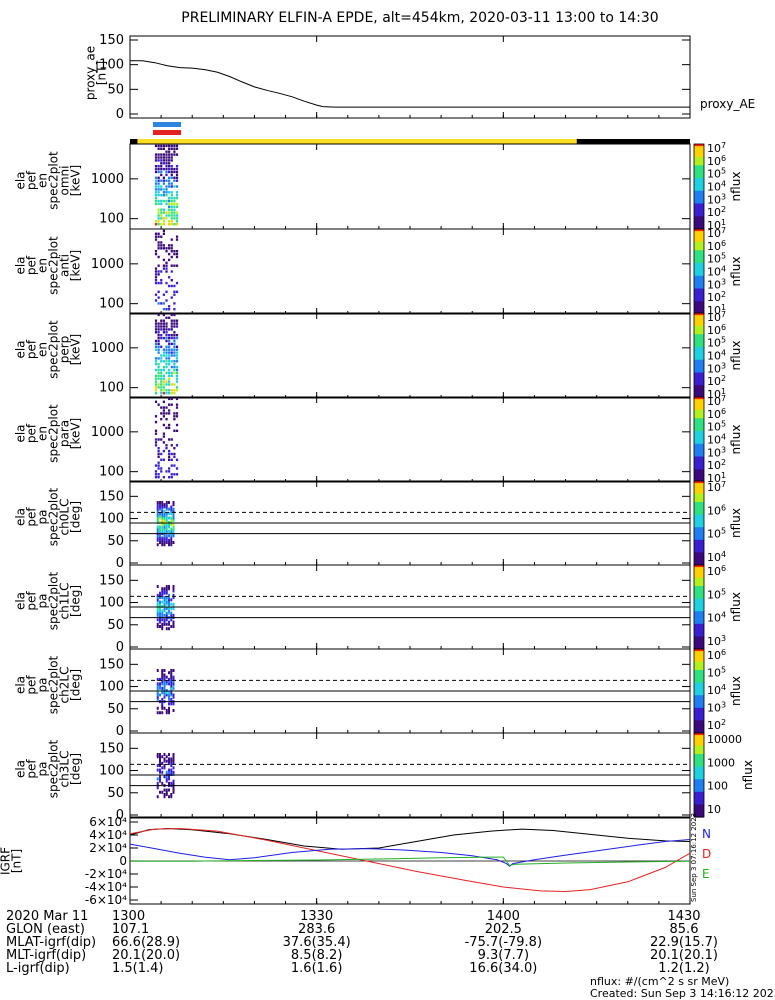 This screenshot has width=775, height=1000. I want to click on energy-y-label: elapefenspec2plotpara[keV], so click(48, 433).